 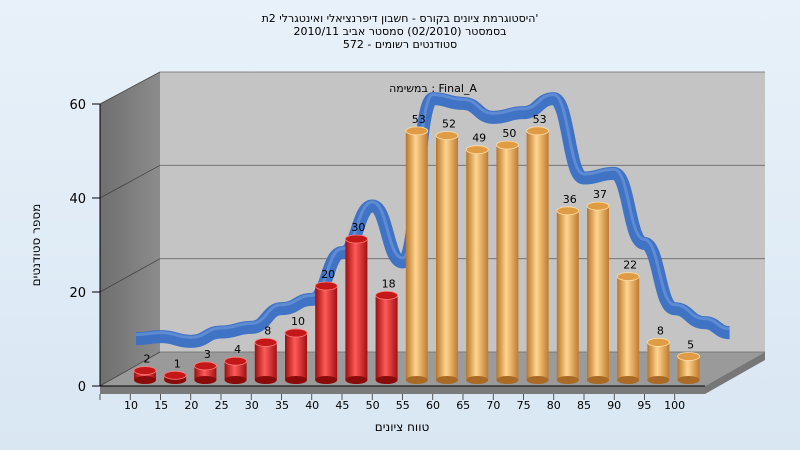 I want to click on bar-value-label: 37, so click(x=600, y=194).